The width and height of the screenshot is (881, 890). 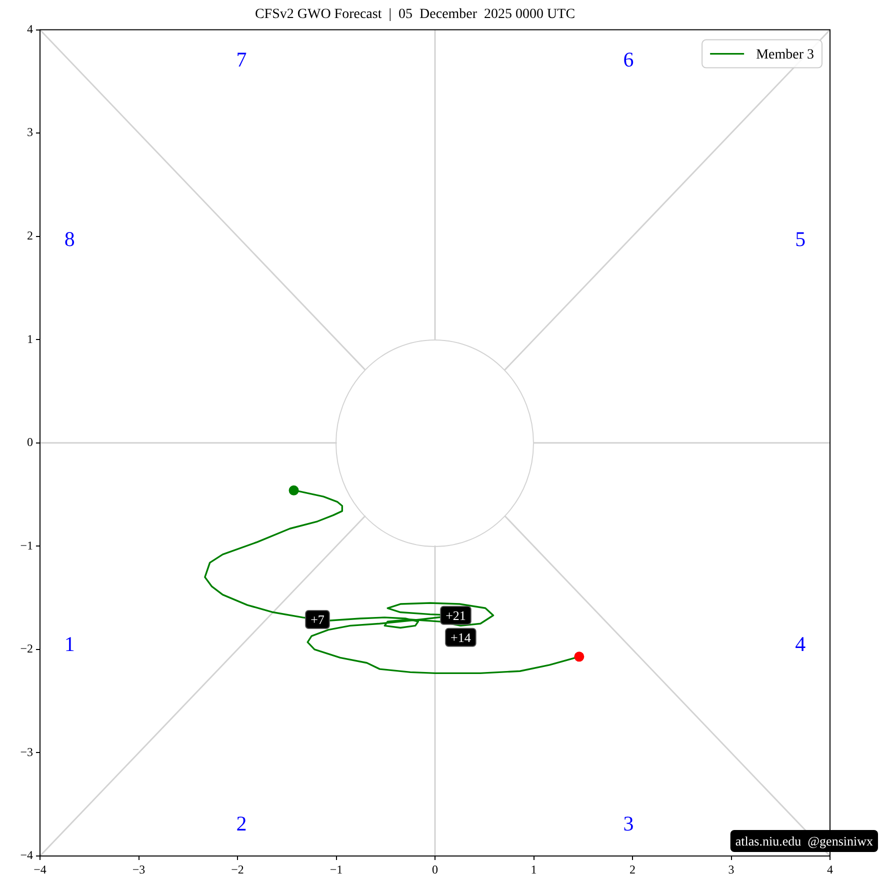 I want to click on x-tick-label: 3, so click(x=731, y=869).